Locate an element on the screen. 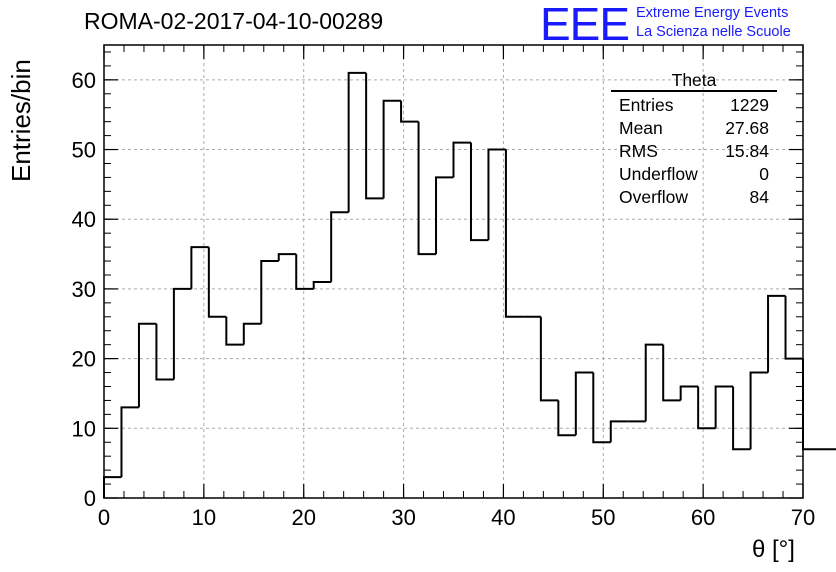 The image size is (836, 572). x-tick-label: 70 is located at coordinates (803, 517).